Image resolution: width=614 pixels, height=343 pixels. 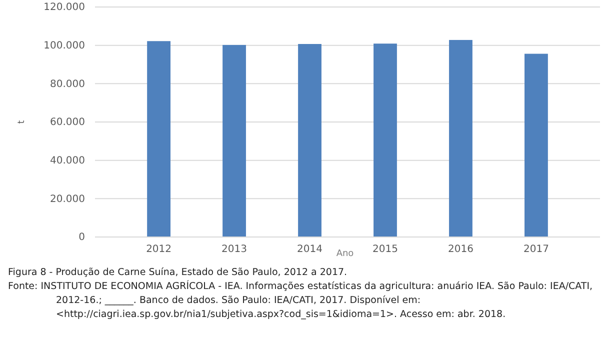 I want to click on x-tick-label: 2014, so click(x=309, y=250).